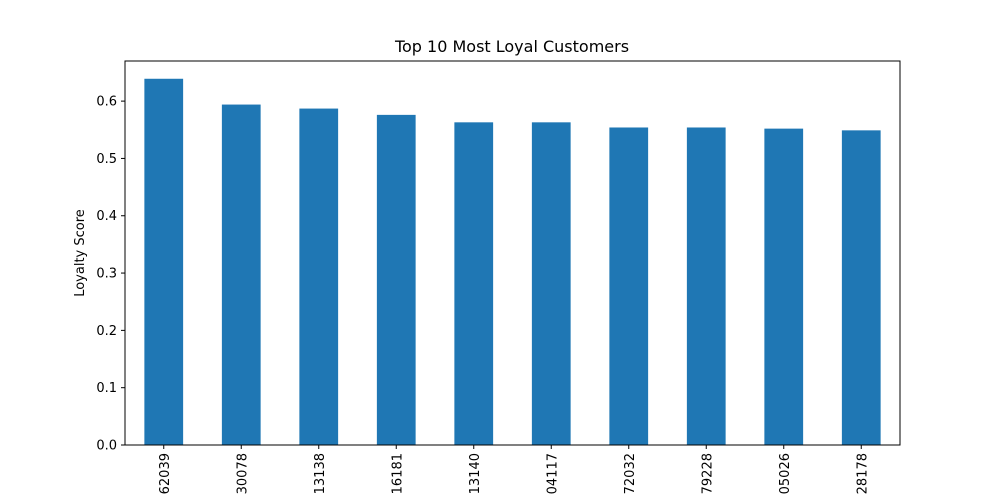  I want to click on x-tick-label: 16181, so click(397, 473).